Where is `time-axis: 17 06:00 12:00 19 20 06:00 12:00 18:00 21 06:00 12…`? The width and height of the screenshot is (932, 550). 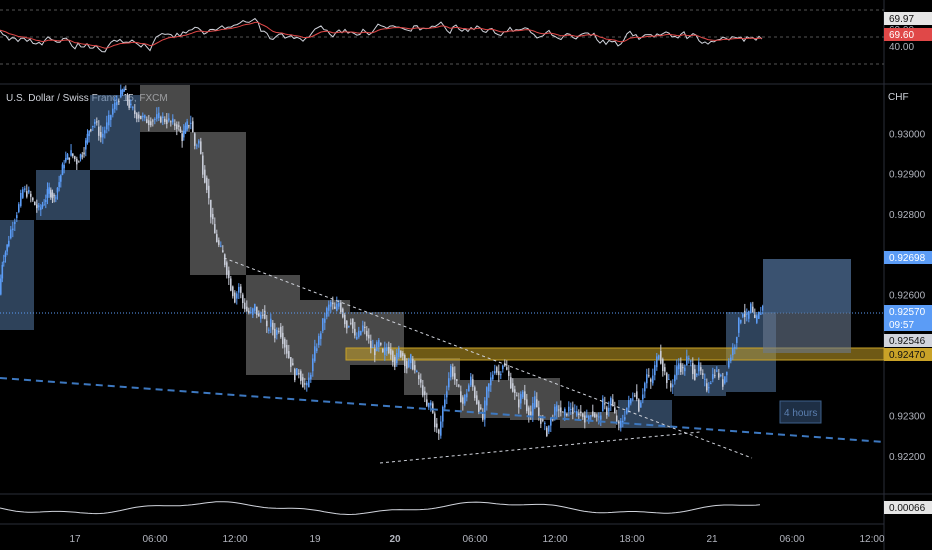 time-axis: 17 06:00 12:00 19 20 06:00 12:00 18:00 21 06:00 12… is located at coordinates (477, 539).